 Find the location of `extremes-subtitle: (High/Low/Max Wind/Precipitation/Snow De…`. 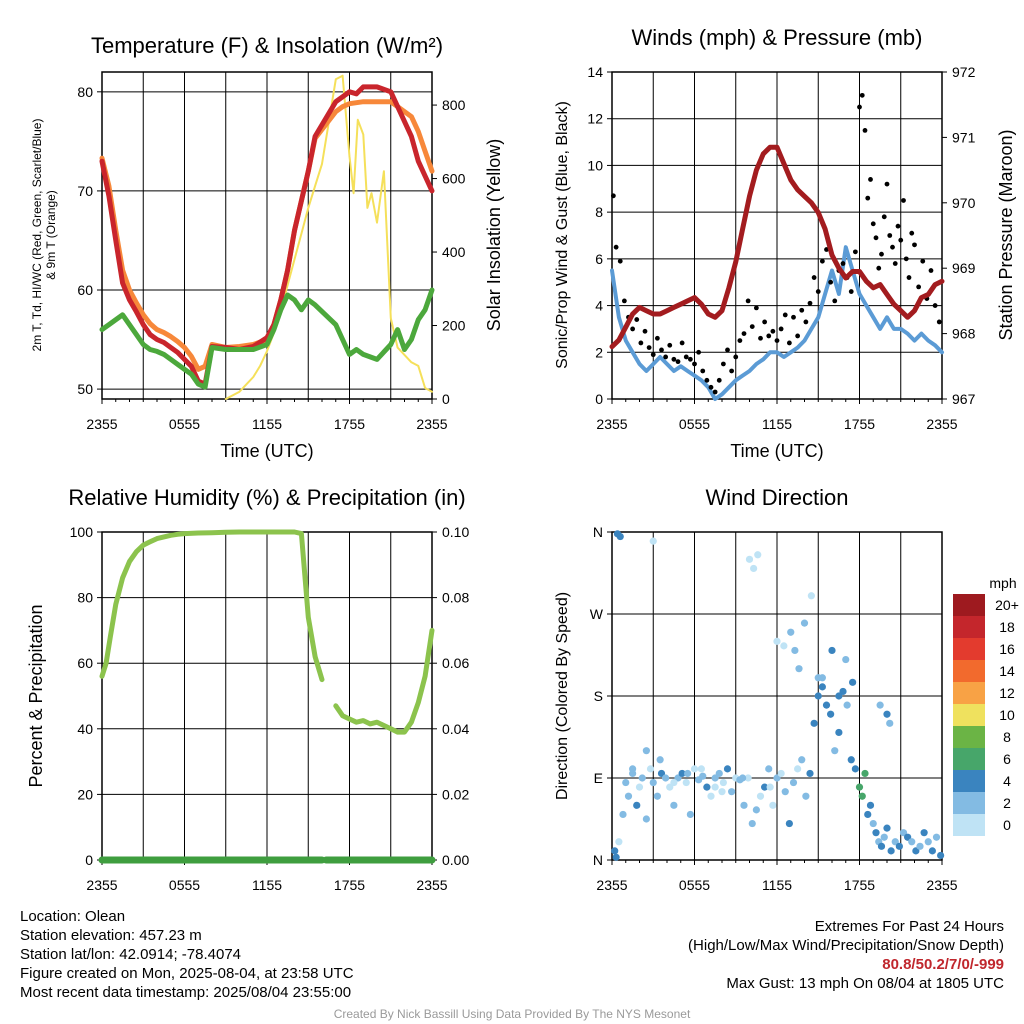

extremes-subtitle: (High/Low/Max Wind/Precipitation/Snow De… is located at coordinates (846, 945).